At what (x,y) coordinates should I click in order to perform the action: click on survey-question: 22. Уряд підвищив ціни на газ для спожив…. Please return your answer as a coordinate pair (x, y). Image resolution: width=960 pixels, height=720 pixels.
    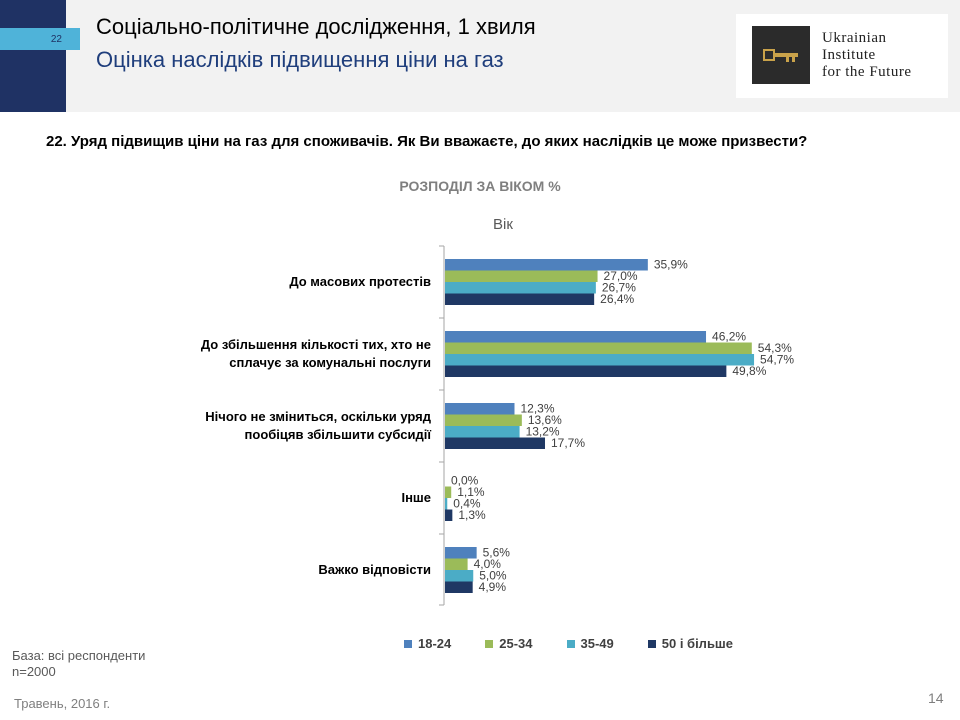
    Looking at the image, I should click on (427, 141).